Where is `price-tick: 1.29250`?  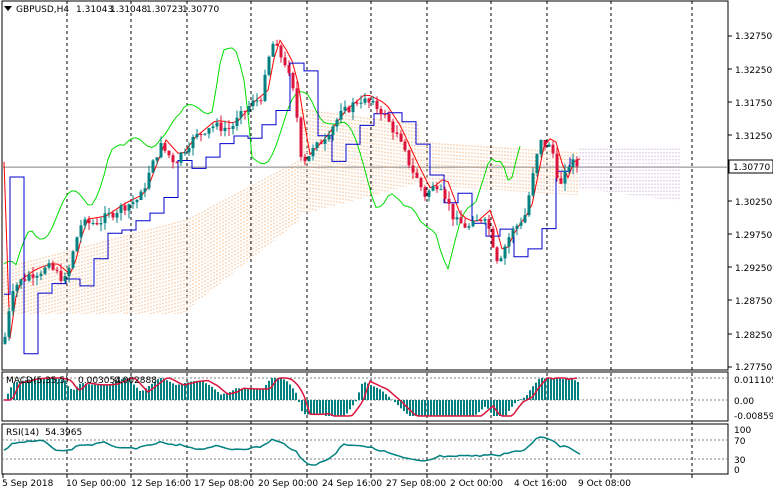
price-tick: 1.29250 is located at coordinates (753, 269).